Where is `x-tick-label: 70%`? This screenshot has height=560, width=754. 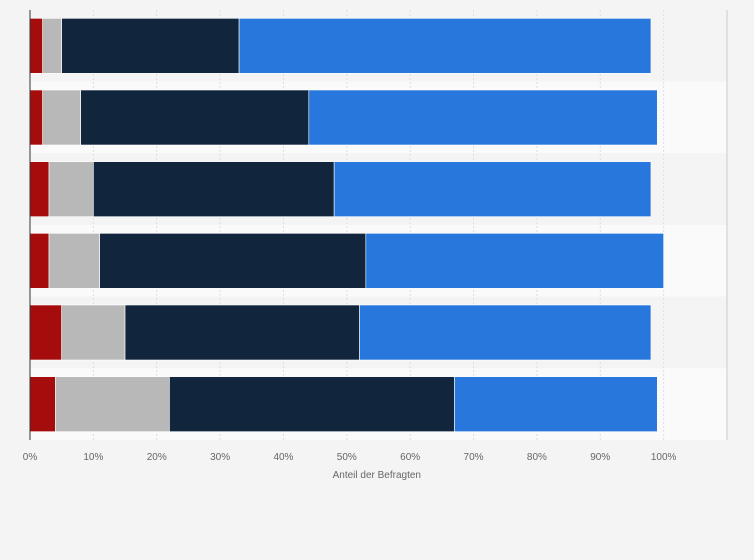
x-tick-label: 70% is located at coordinates (474, 457).